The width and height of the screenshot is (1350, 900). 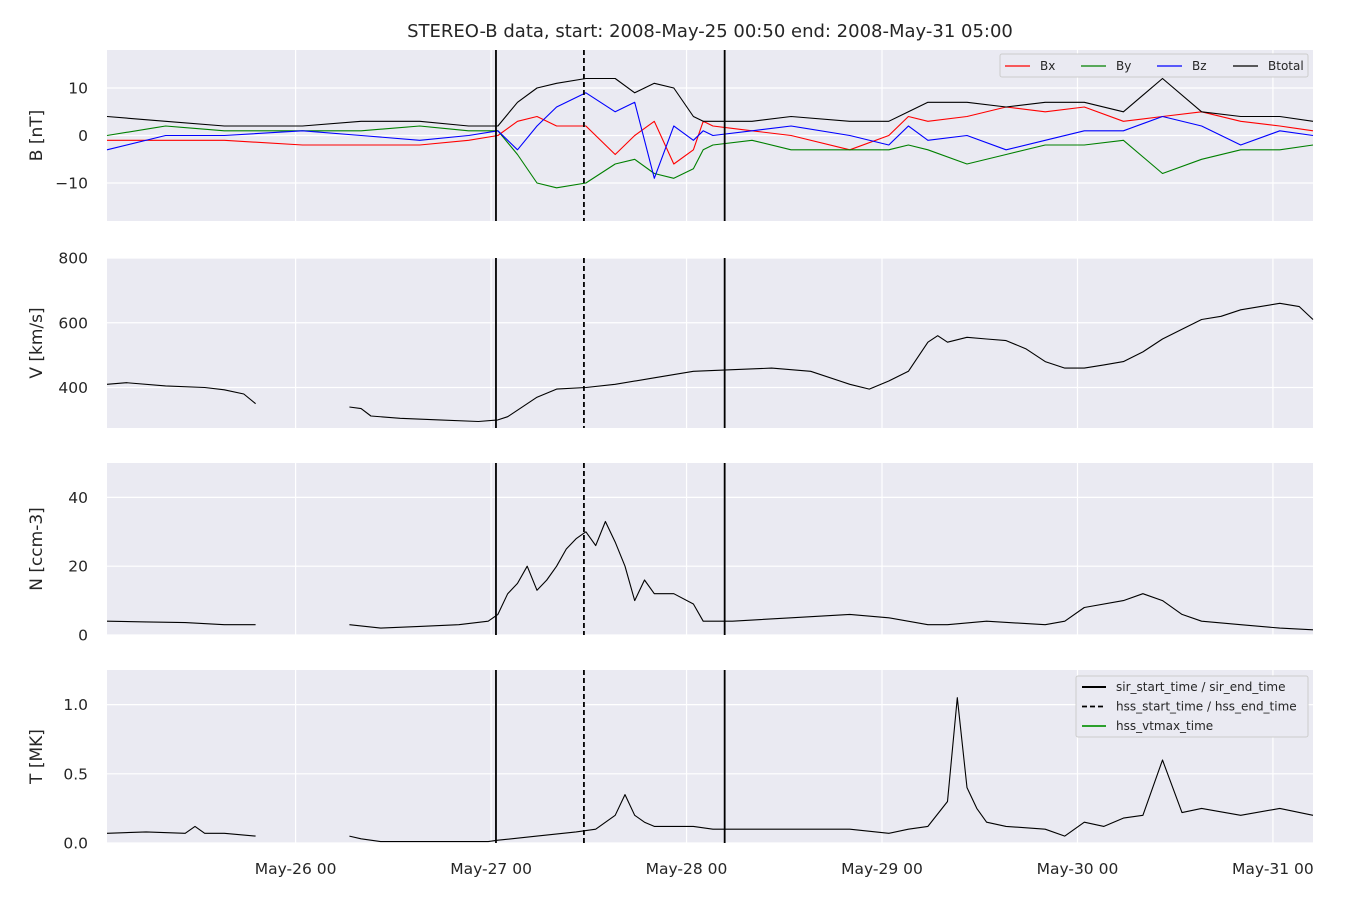 I want to click on y-tick-label: −10, so click(x=71, y=184).